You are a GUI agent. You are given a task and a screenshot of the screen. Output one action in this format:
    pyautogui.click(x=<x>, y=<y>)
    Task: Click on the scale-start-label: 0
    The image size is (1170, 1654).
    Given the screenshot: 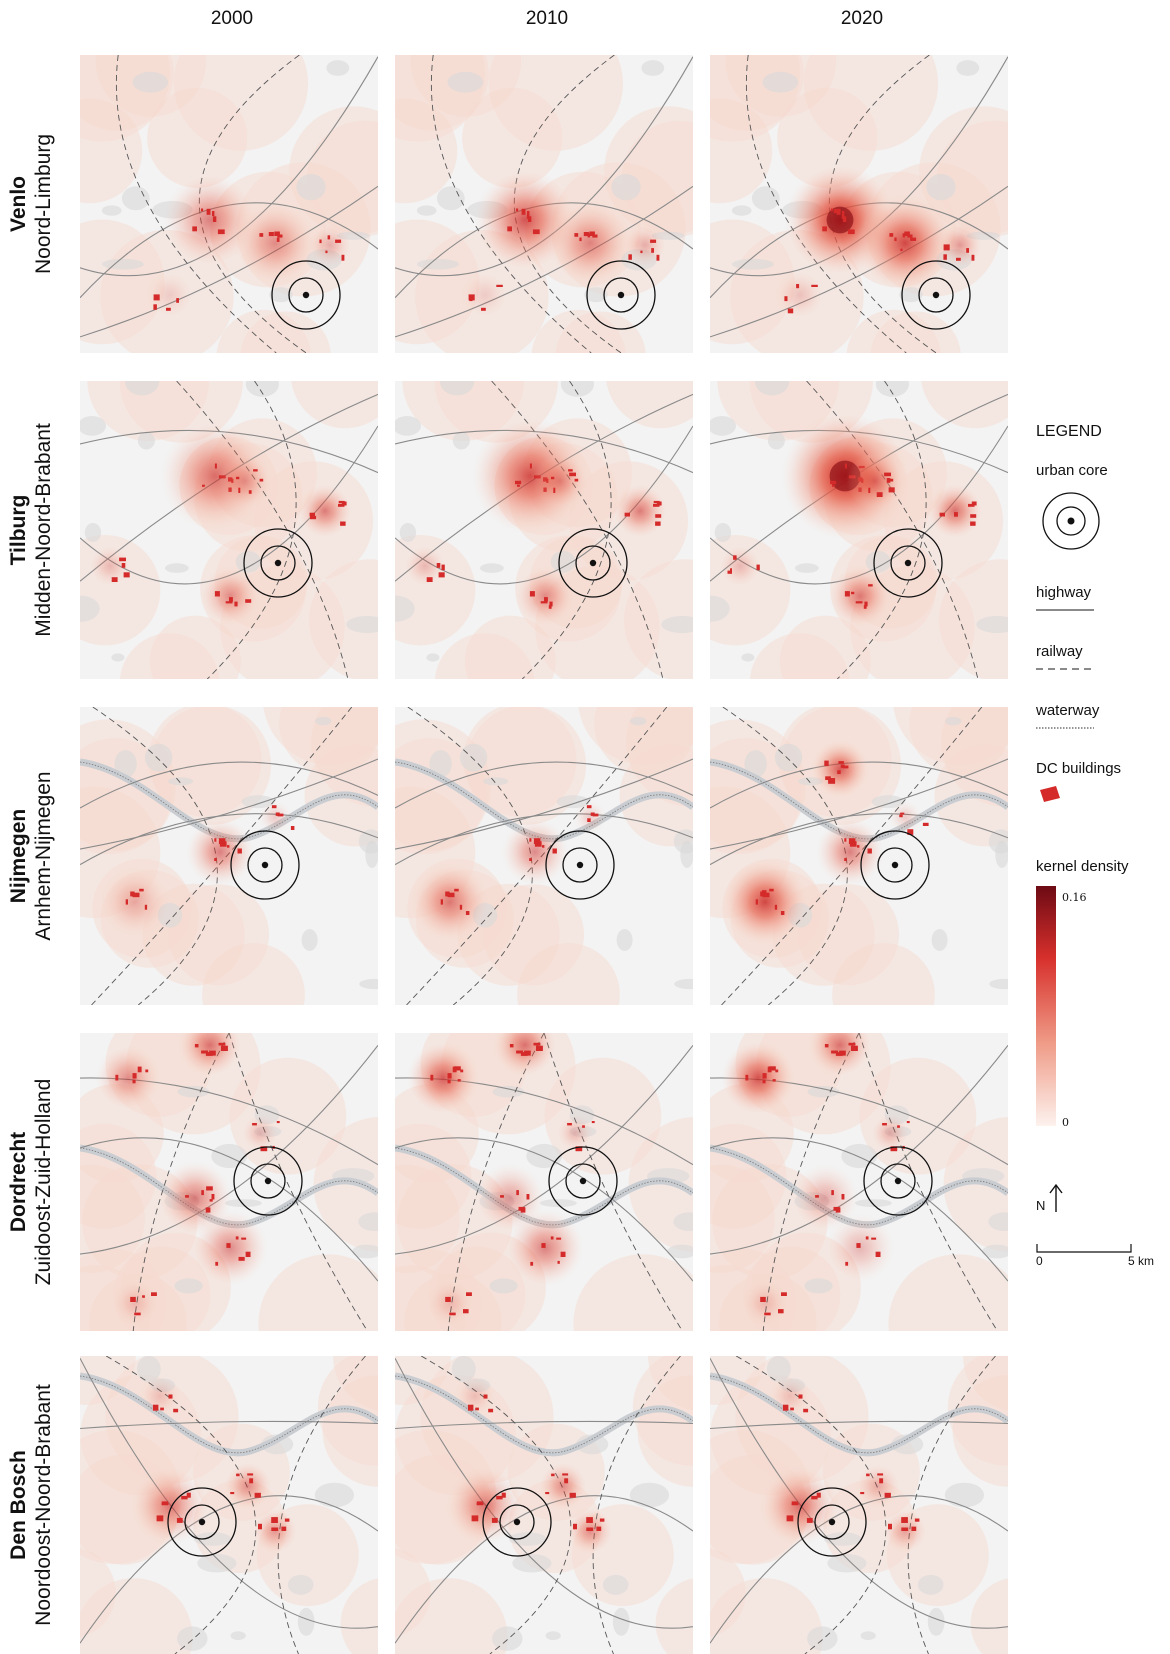 What is the action you would take?
    pyautogui.click(x=1039, y=1261)
    